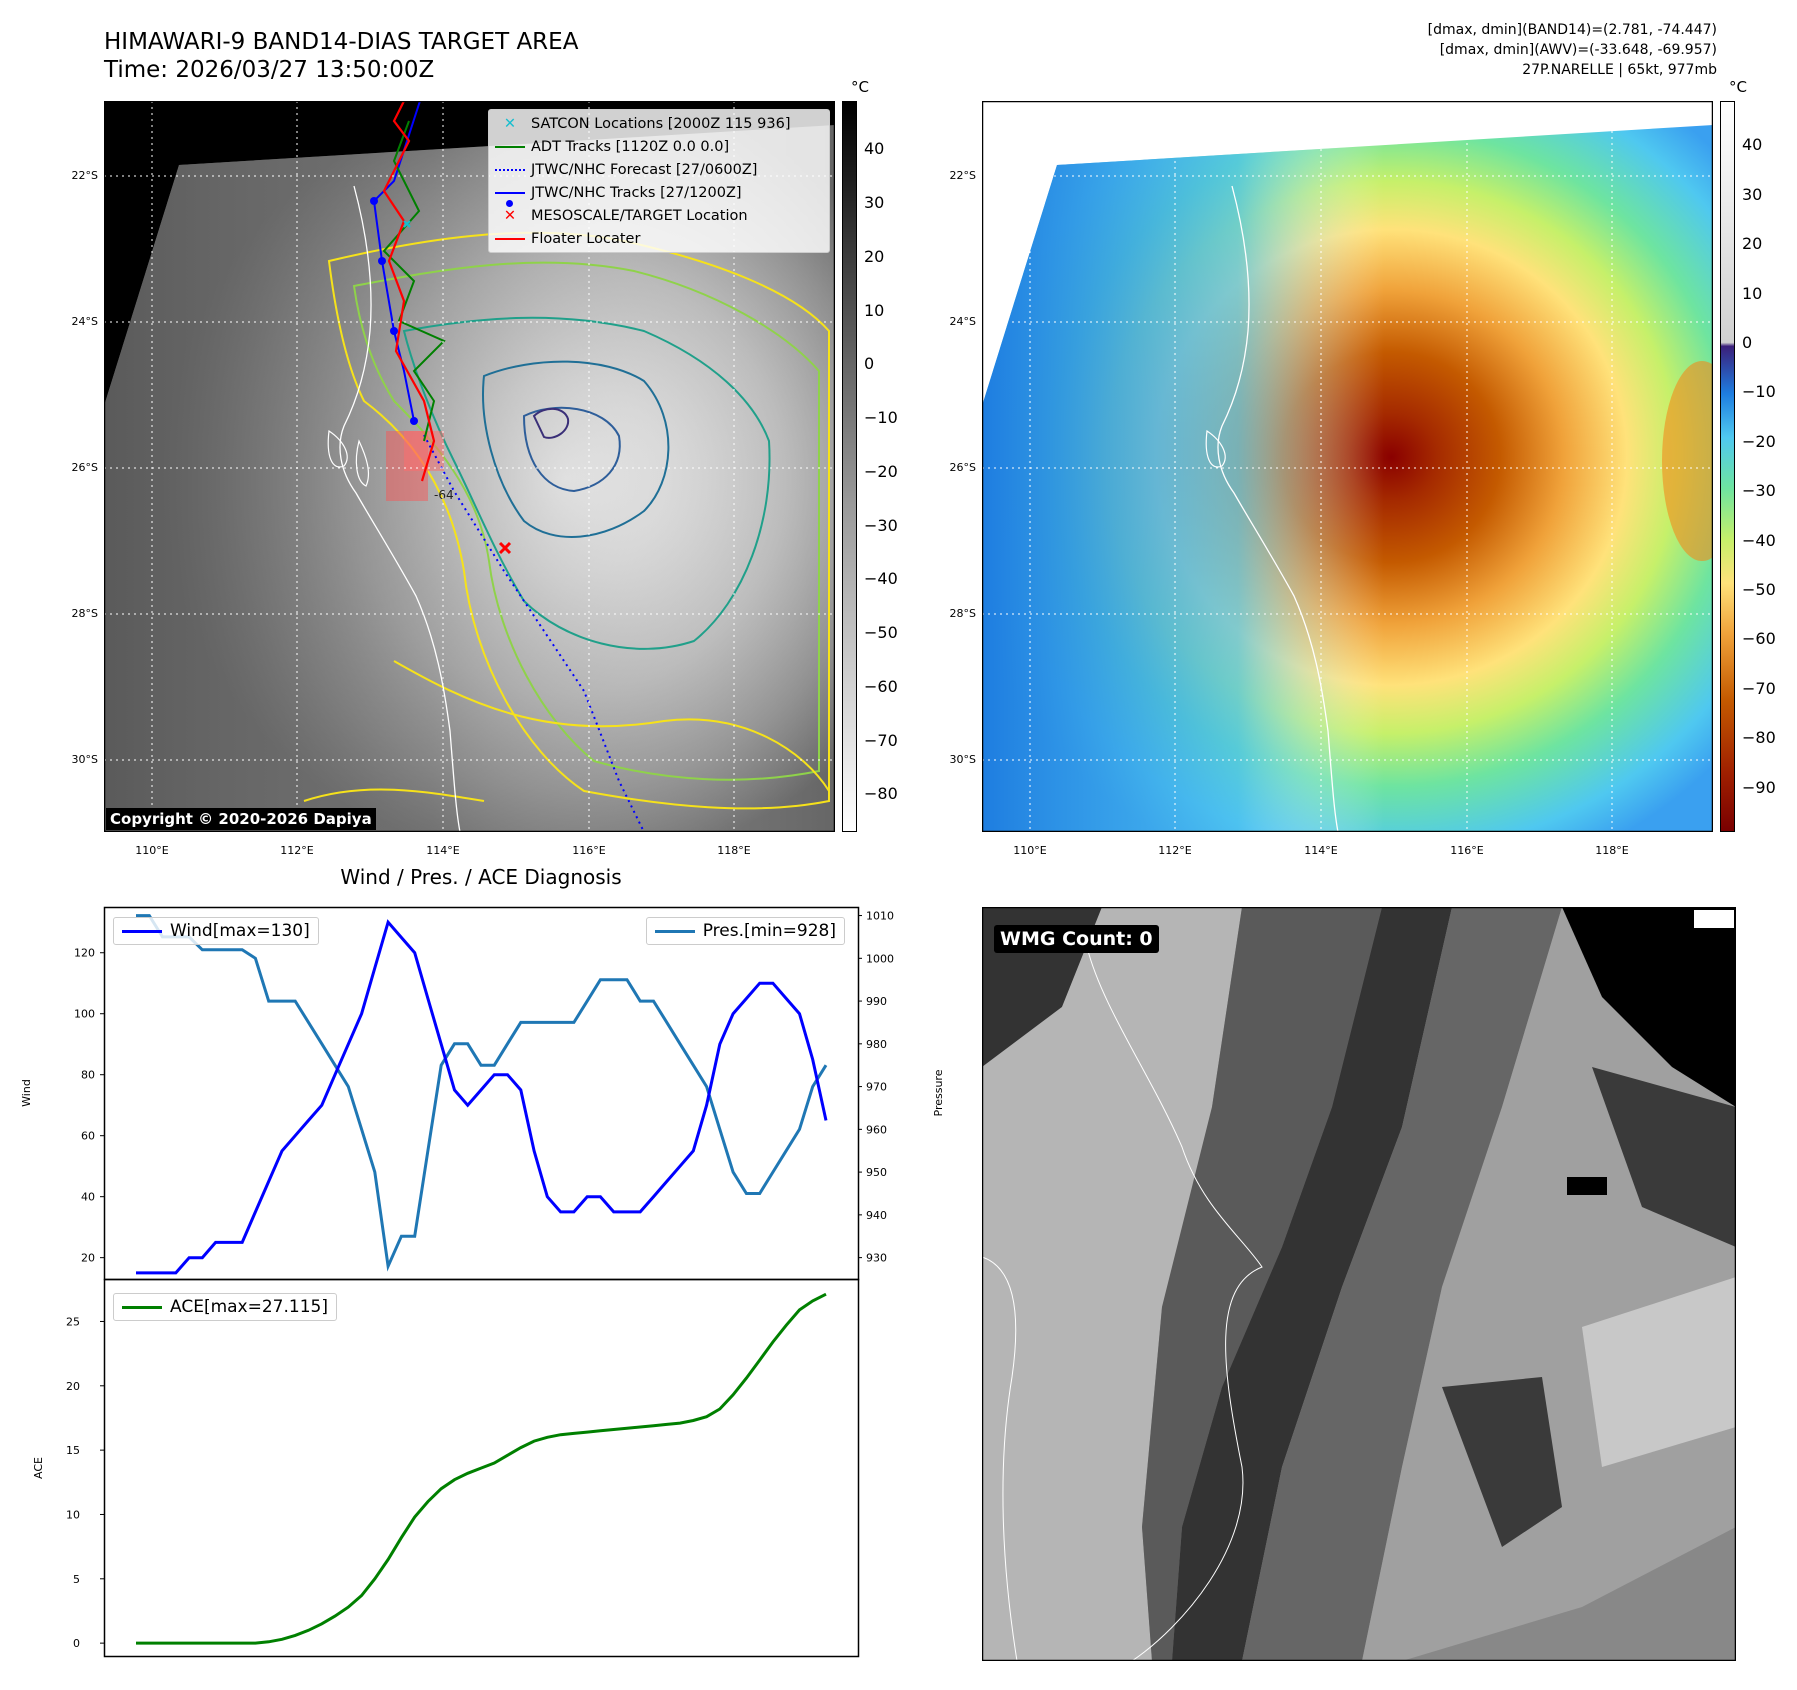 This screenshot has width=1797, height=1690. Describe the element at coordinates (88, 1197) in the screenshot. I see `wind-tick-label: 40` at that location.